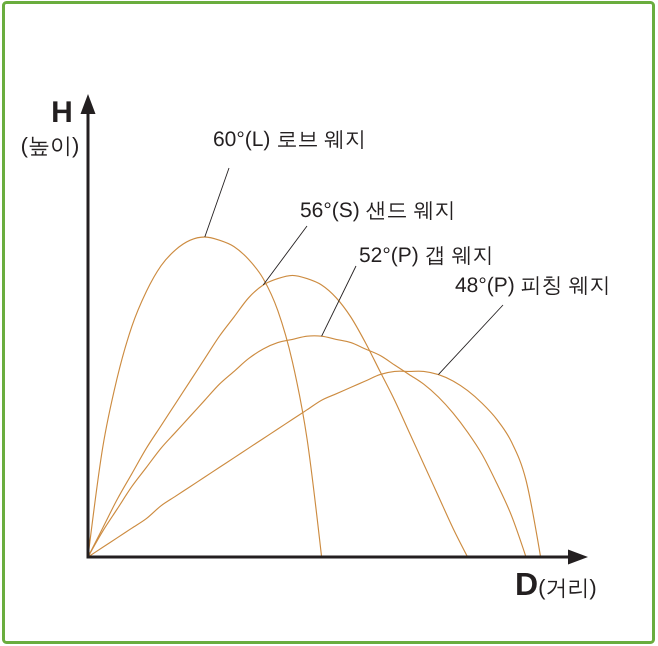 The image size is (658, 646). I want to click on y-axis-title: H (높이), so click(50, 127).